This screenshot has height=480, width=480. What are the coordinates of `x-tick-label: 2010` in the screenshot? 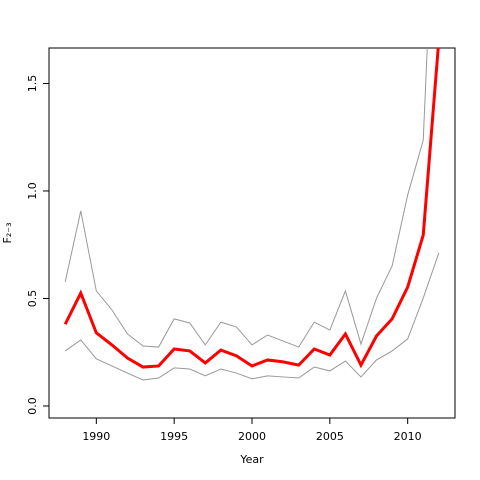 It's located at (408, 436).